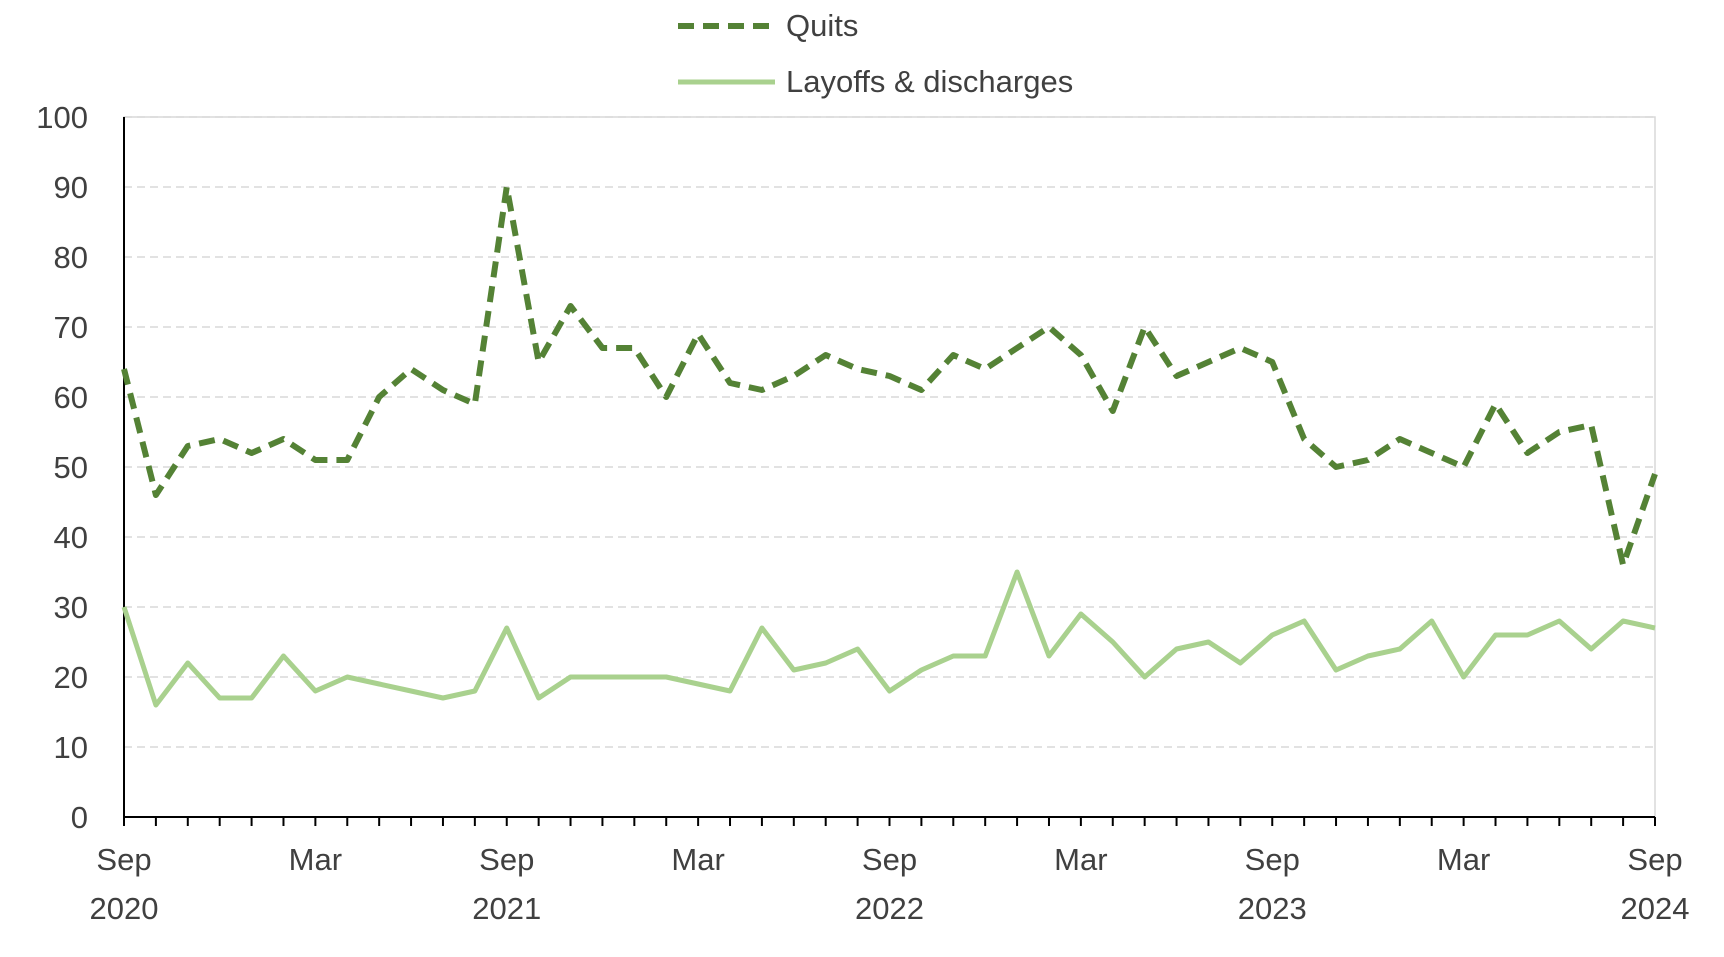  I want to click on y-axis: 0 10 20 30 40 50 60 70 80 90 100, so click(80, 467).